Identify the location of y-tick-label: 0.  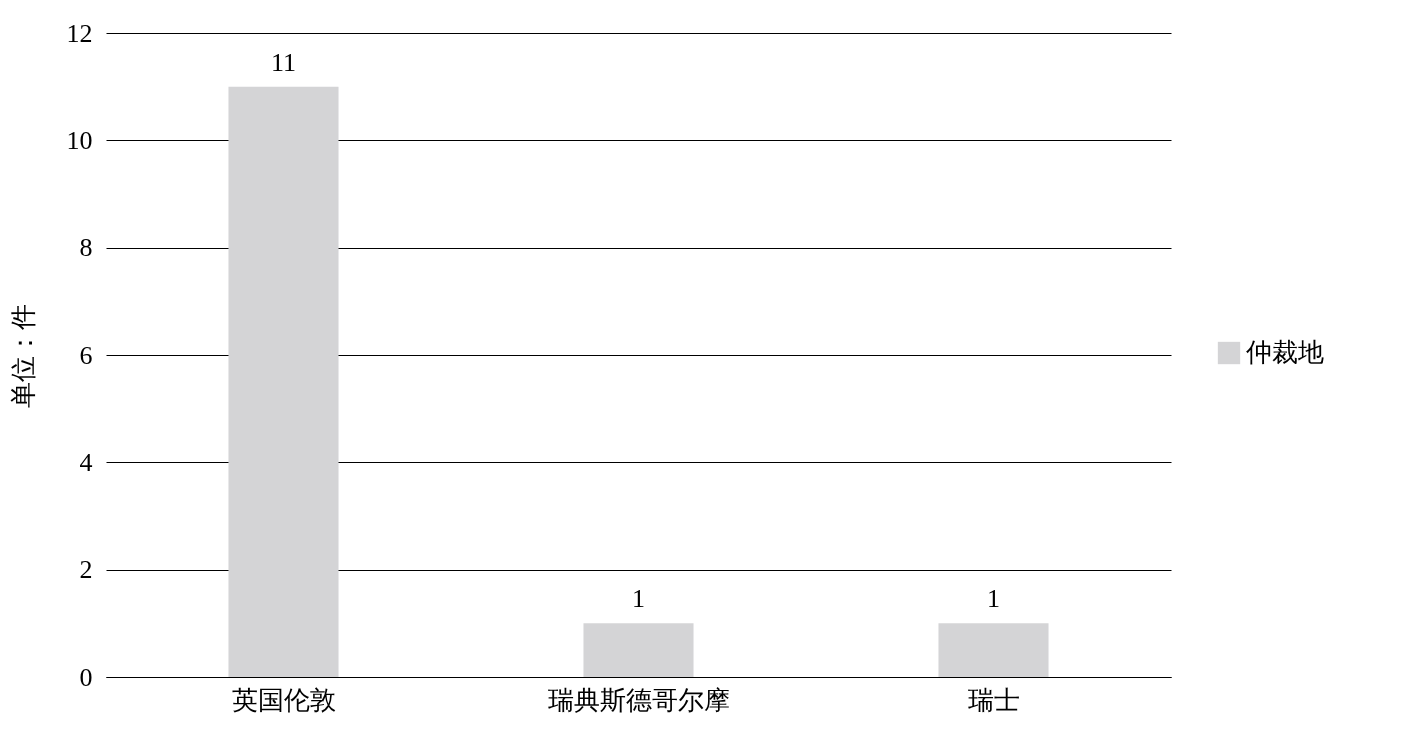
(86, 677).